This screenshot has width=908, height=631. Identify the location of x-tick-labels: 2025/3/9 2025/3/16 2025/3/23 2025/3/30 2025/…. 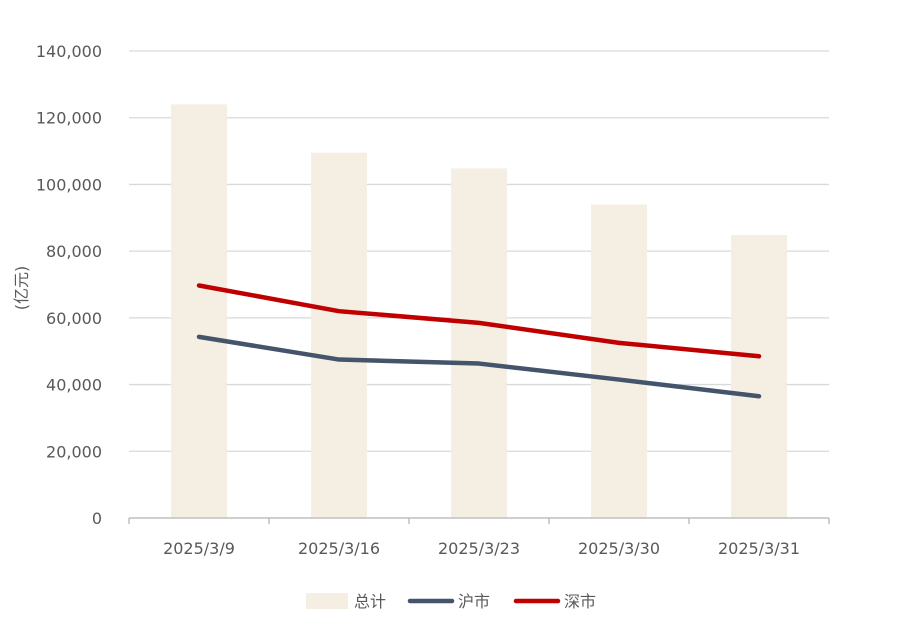
(481, 548).